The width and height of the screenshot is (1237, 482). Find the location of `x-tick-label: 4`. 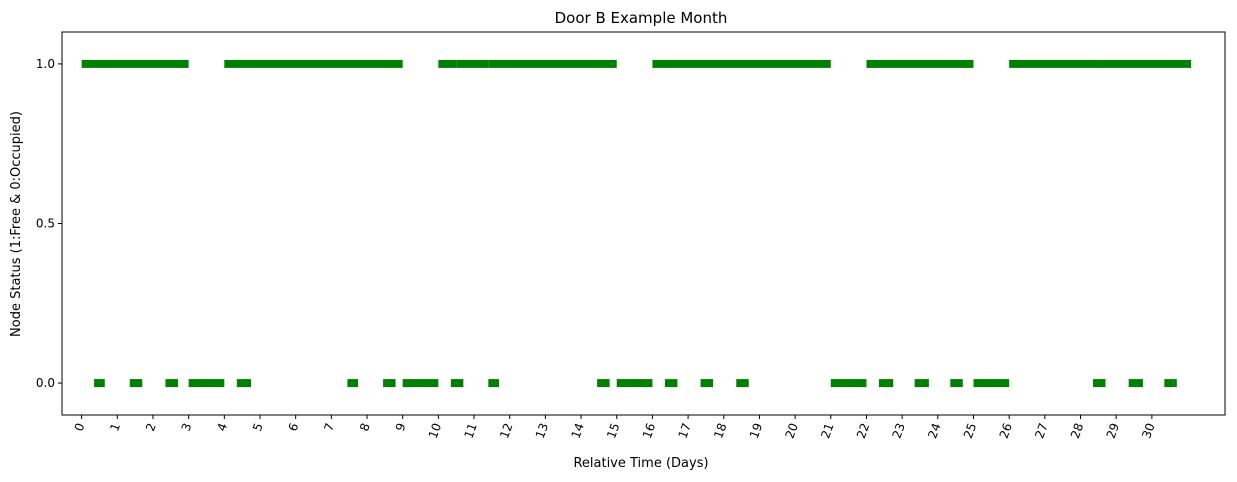

x-tick-label: 4 is located at coordinates (222, 427).